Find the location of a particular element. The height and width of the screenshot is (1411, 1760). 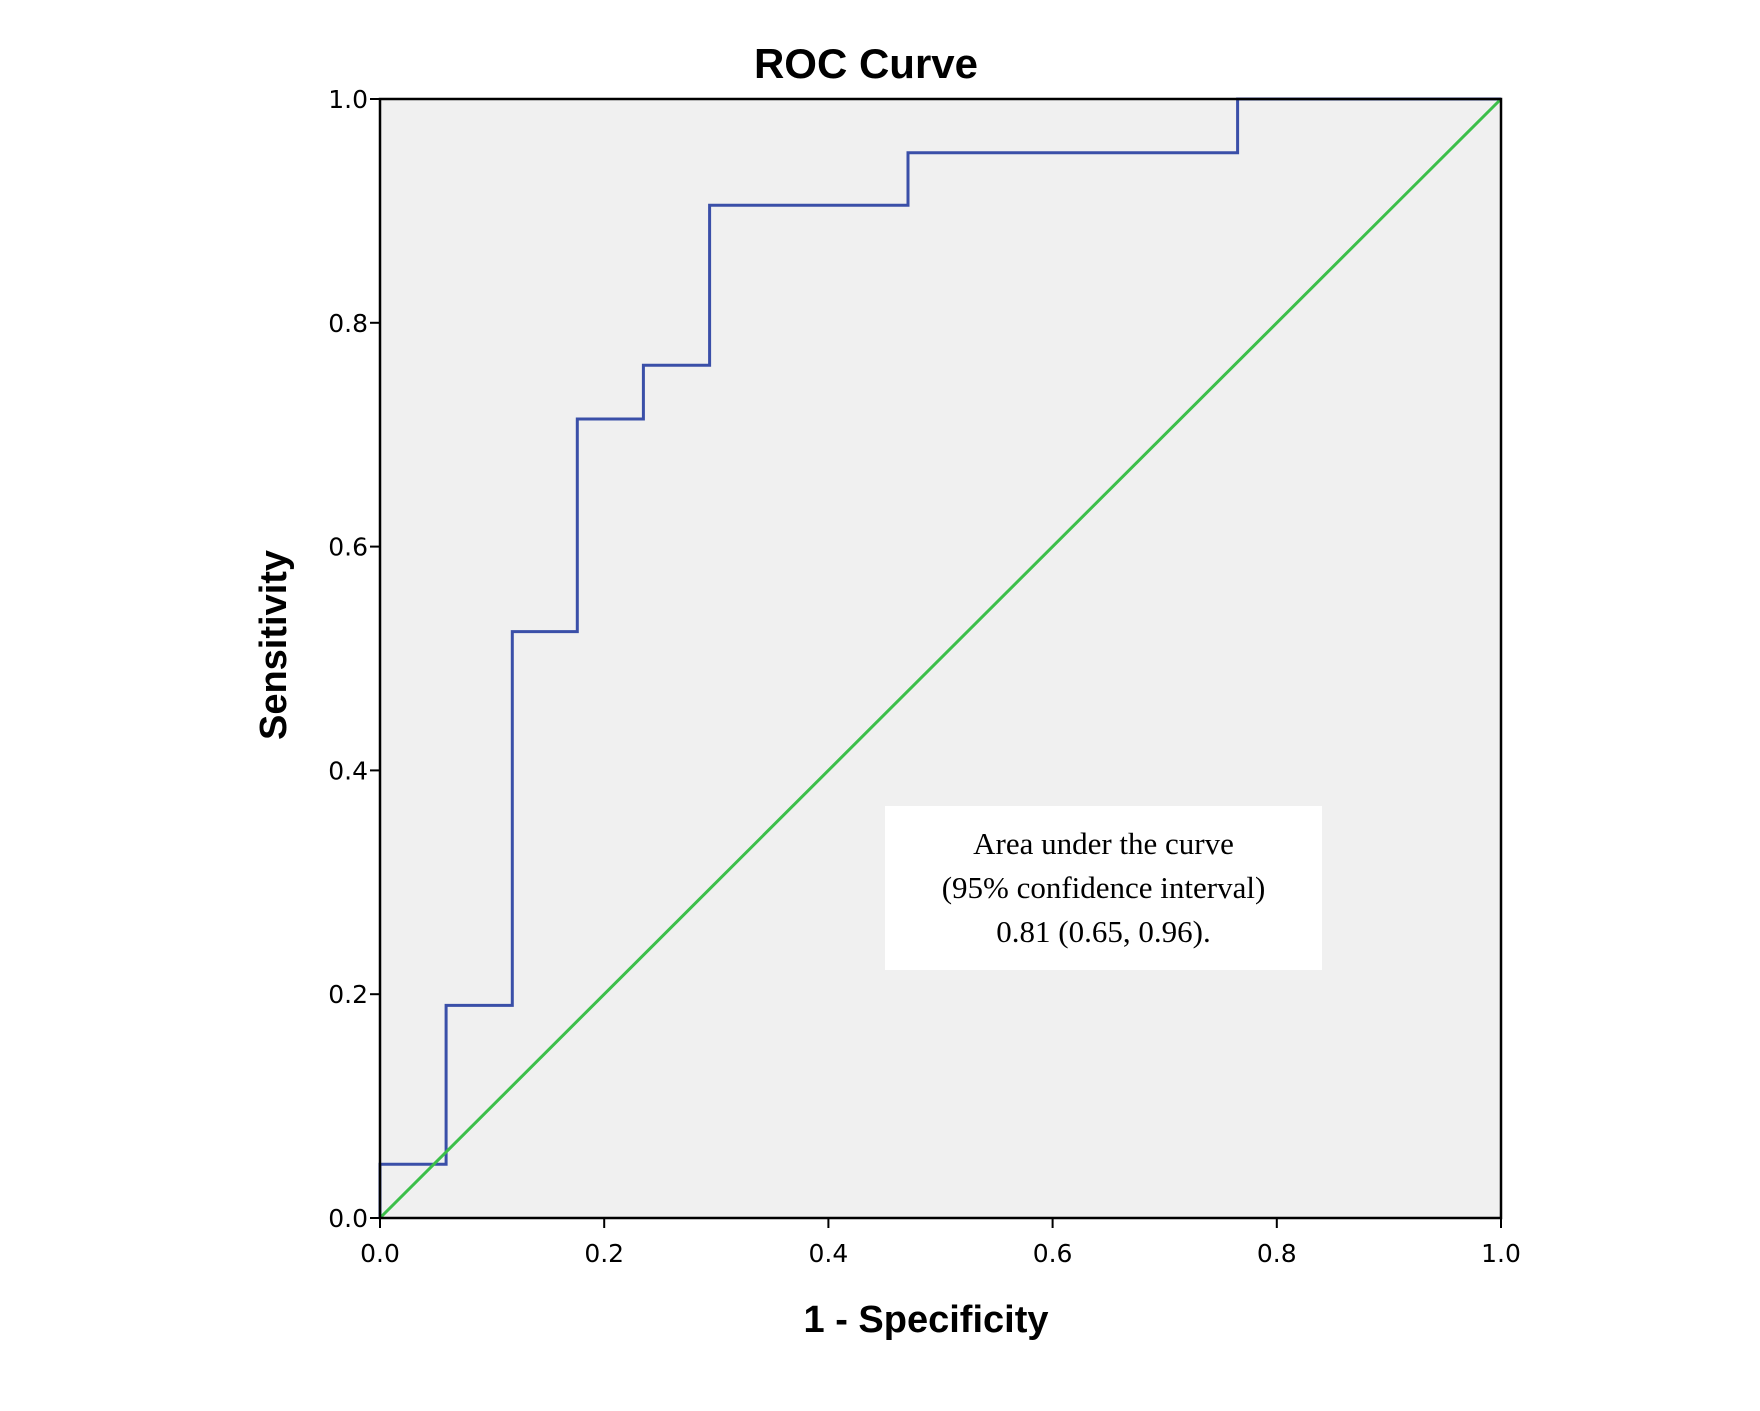

auc-annotation-line-1: Area under the curve is located at coordinates (1103, 843).